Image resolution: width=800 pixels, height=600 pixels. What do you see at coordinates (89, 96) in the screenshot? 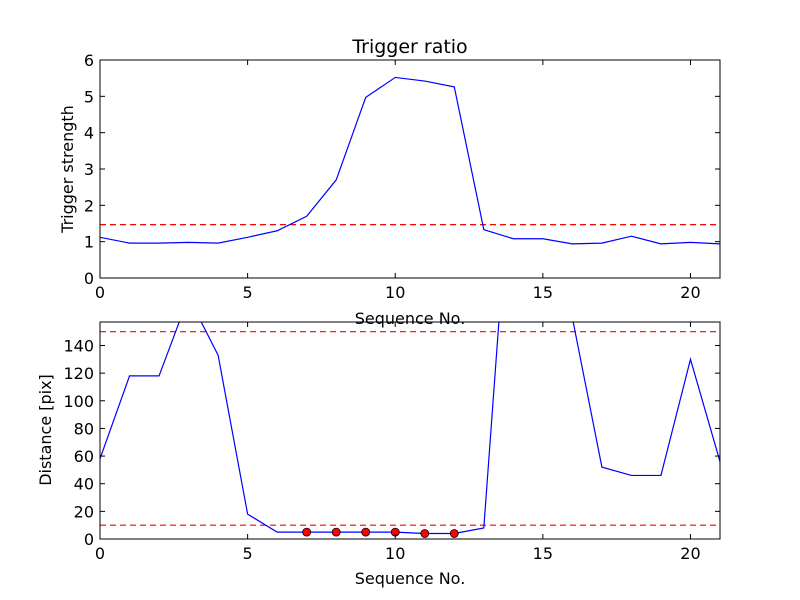
I see `top-y-tick-label: 5` at bounding box center [89, 96].